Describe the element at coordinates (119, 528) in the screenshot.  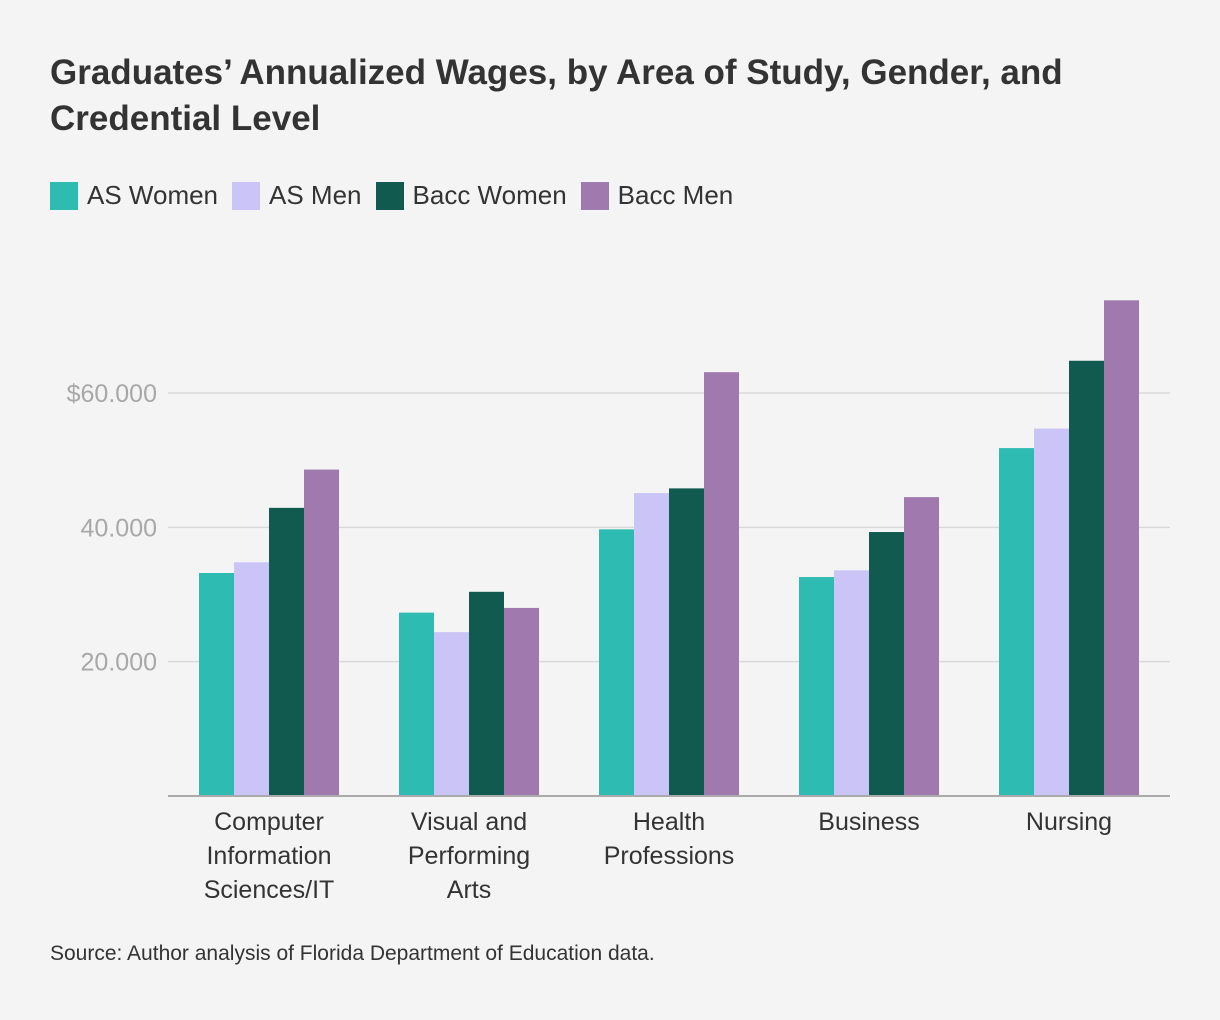
I see `y-tick-label-40000: 40.000` at that location.